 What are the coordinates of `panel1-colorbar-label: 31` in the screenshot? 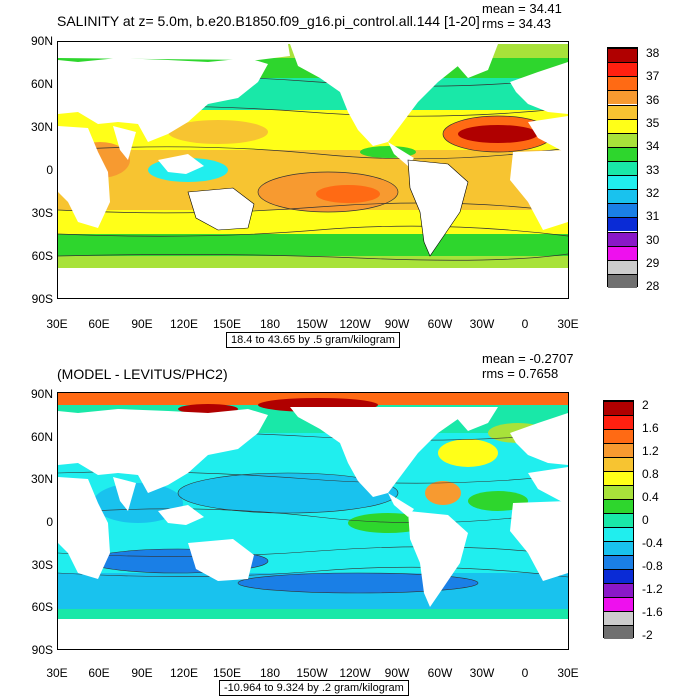 It's located at (653, 216).